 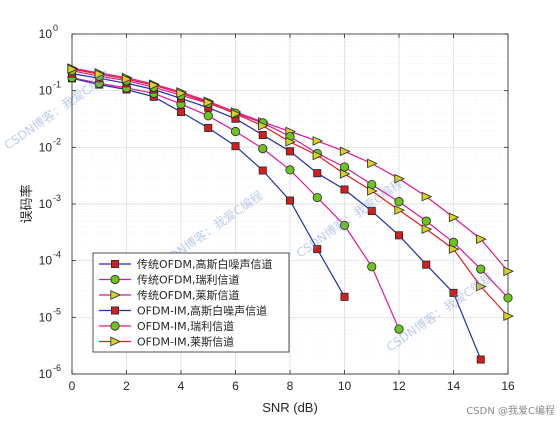 What do you see at coordinates (57, 368) in the screenshot?
I see `y-tick-exponent: -6` at bounding box center [57, 368].